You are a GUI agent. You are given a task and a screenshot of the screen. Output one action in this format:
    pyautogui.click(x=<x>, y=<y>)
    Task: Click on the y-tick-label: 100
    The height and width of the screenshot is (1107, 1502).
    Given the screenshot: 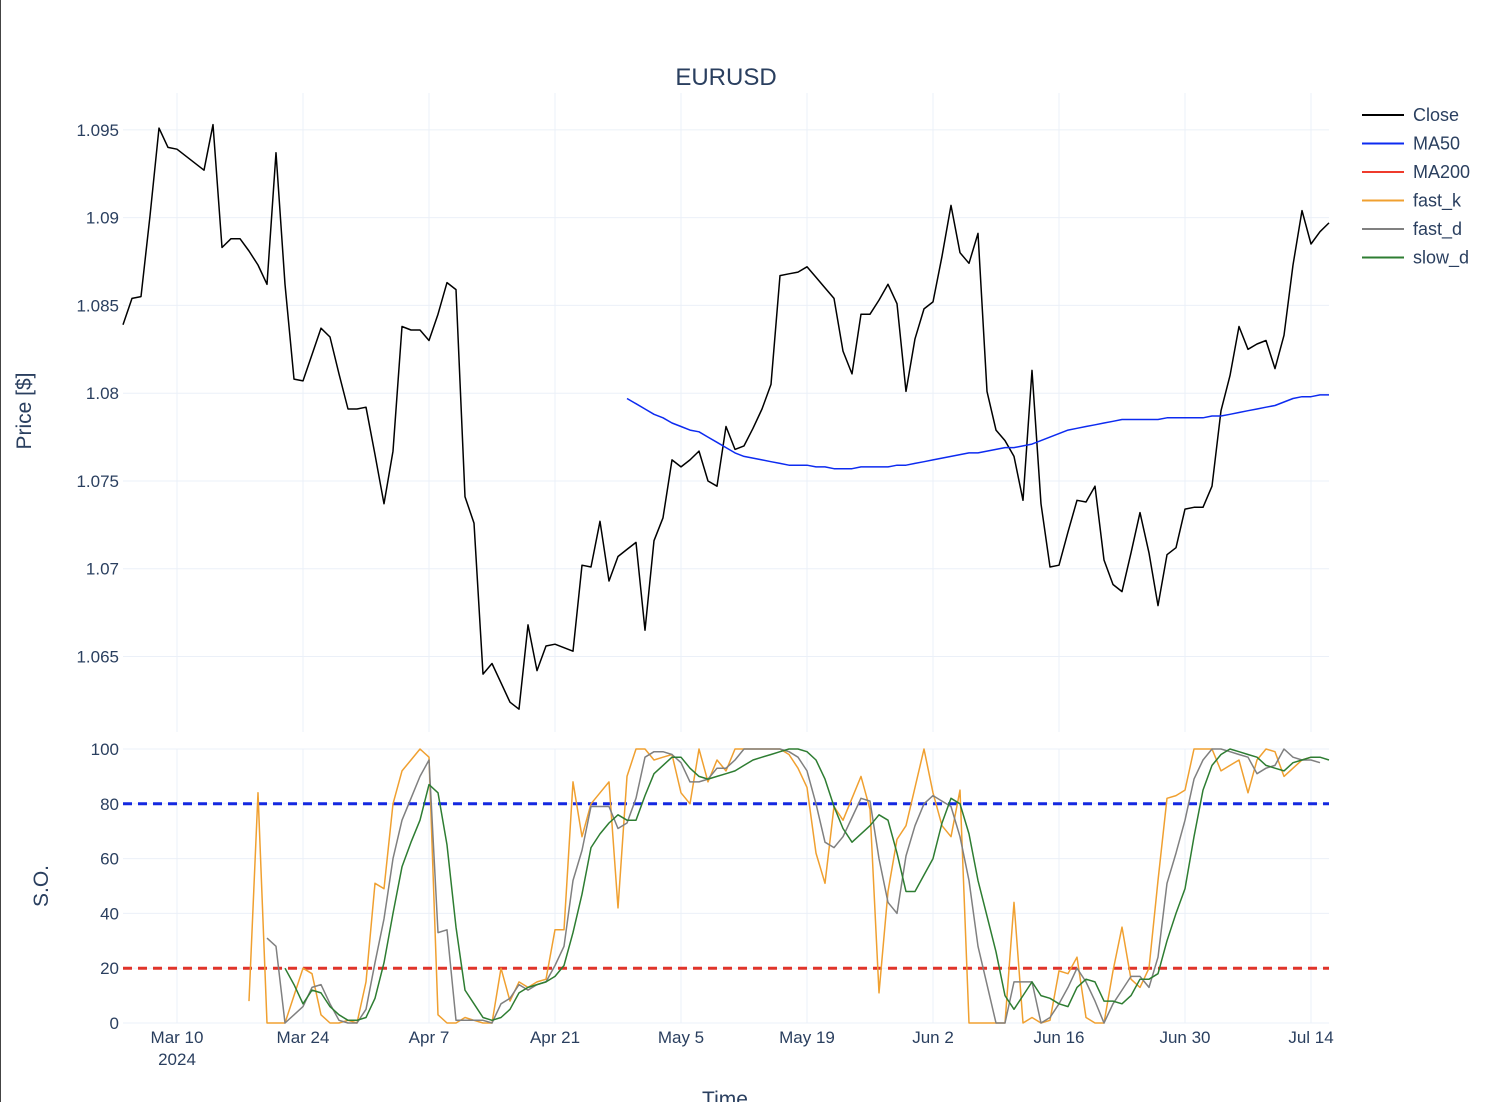 What is the action you would take?
    pyautogui.click(x=105, y=749)
    